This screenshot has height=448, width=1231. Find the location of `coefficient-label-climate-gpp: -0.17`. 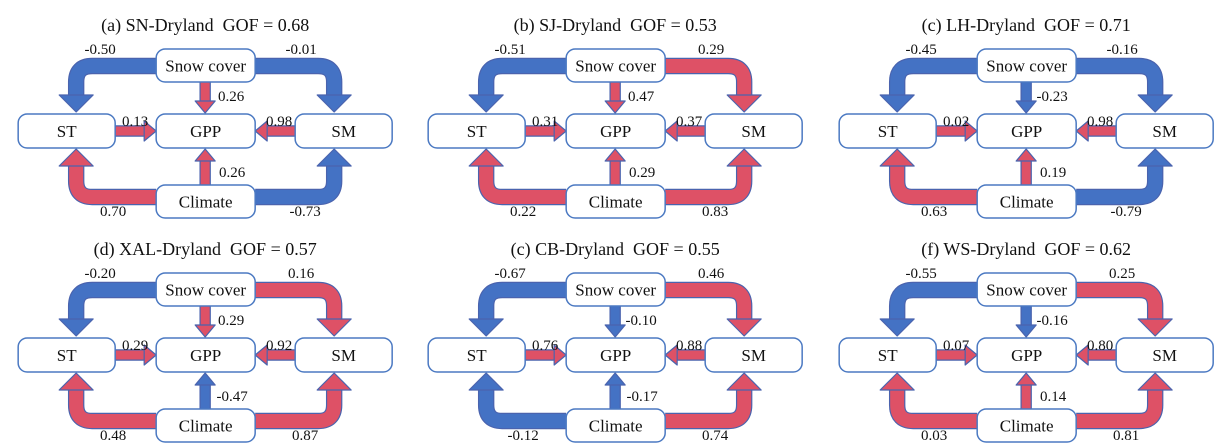

coefficient-label-climate-gpp: -0.17 is located at coordinates (643, 397).